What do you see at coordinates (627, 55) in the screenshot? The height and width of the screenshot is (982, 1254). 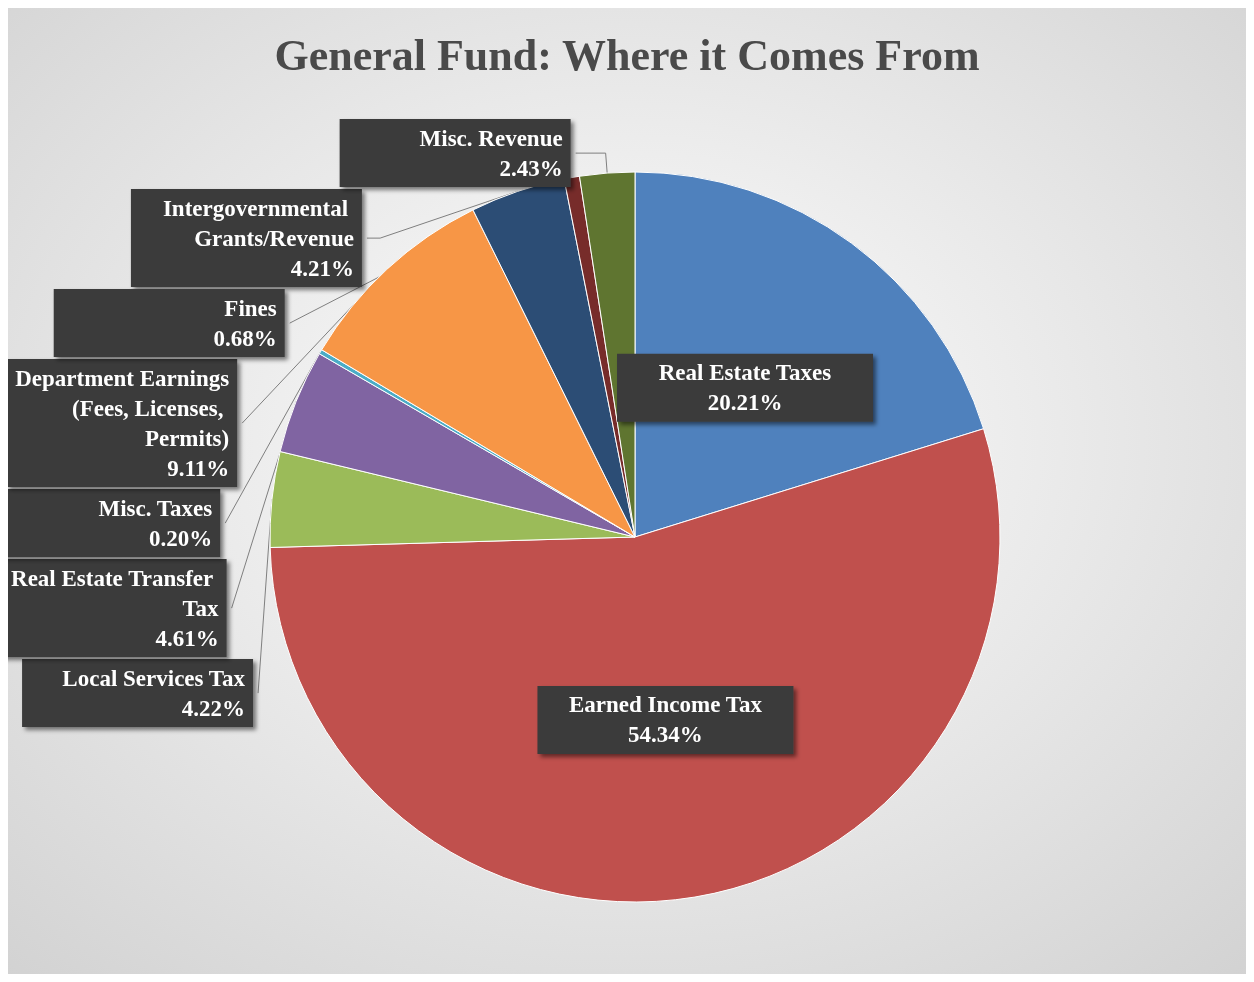 I see `chart-title: General Fund: Where it Comes From` at bounding box center [627, 55].